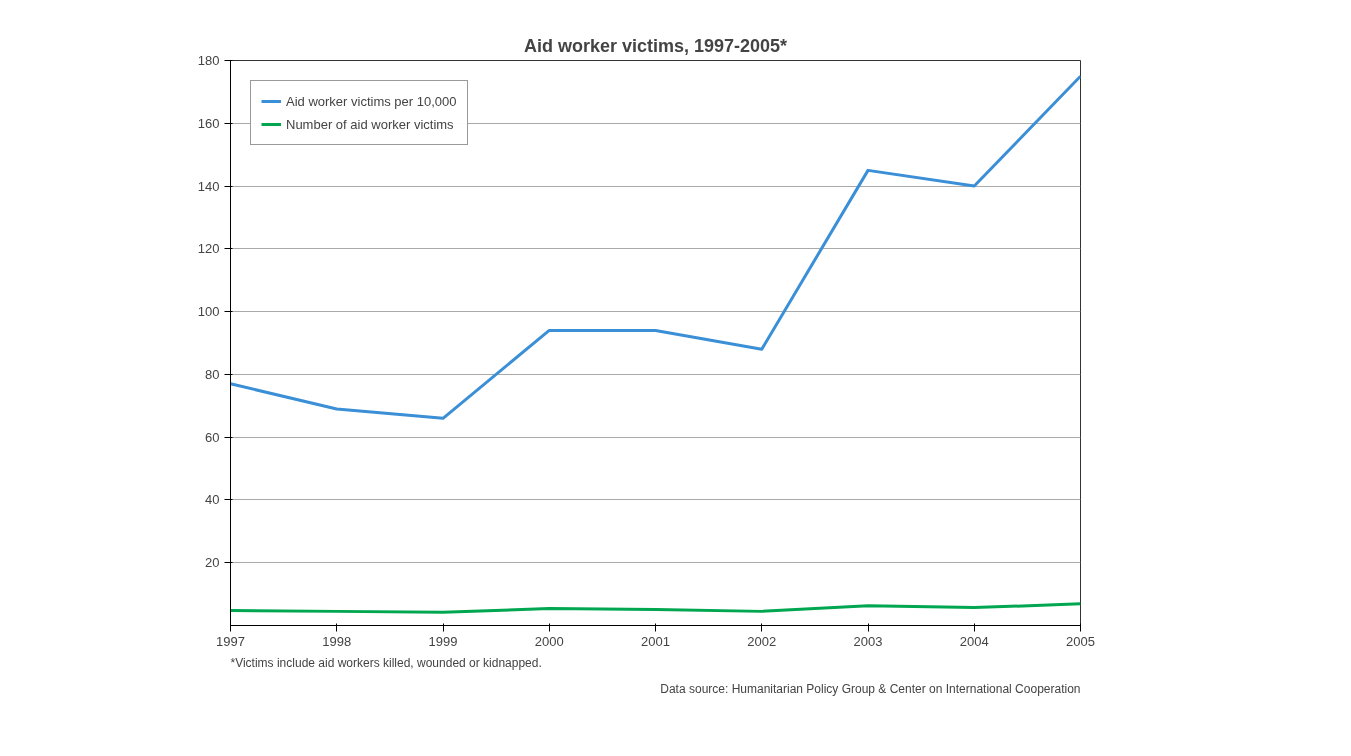  Describe the element at coordinates (974, 641) in the screenshot. I see `x-tick-label: 2004` at that location.